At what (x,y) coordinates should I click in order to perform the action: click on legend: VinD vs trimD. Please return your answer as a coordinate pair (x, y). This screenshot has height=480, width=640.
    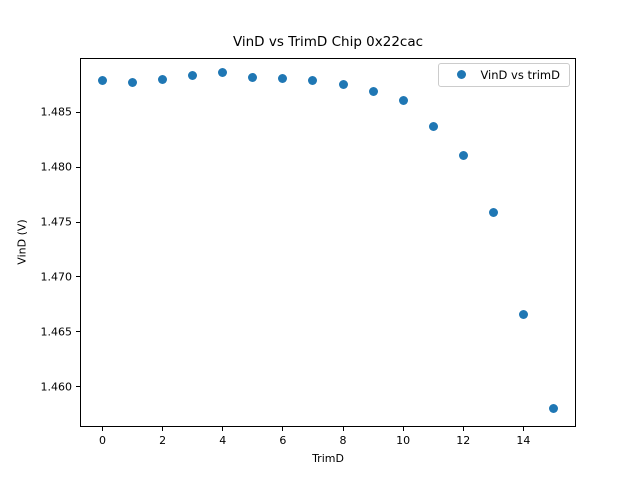
    Looking at the image, I should click on (504, 74).